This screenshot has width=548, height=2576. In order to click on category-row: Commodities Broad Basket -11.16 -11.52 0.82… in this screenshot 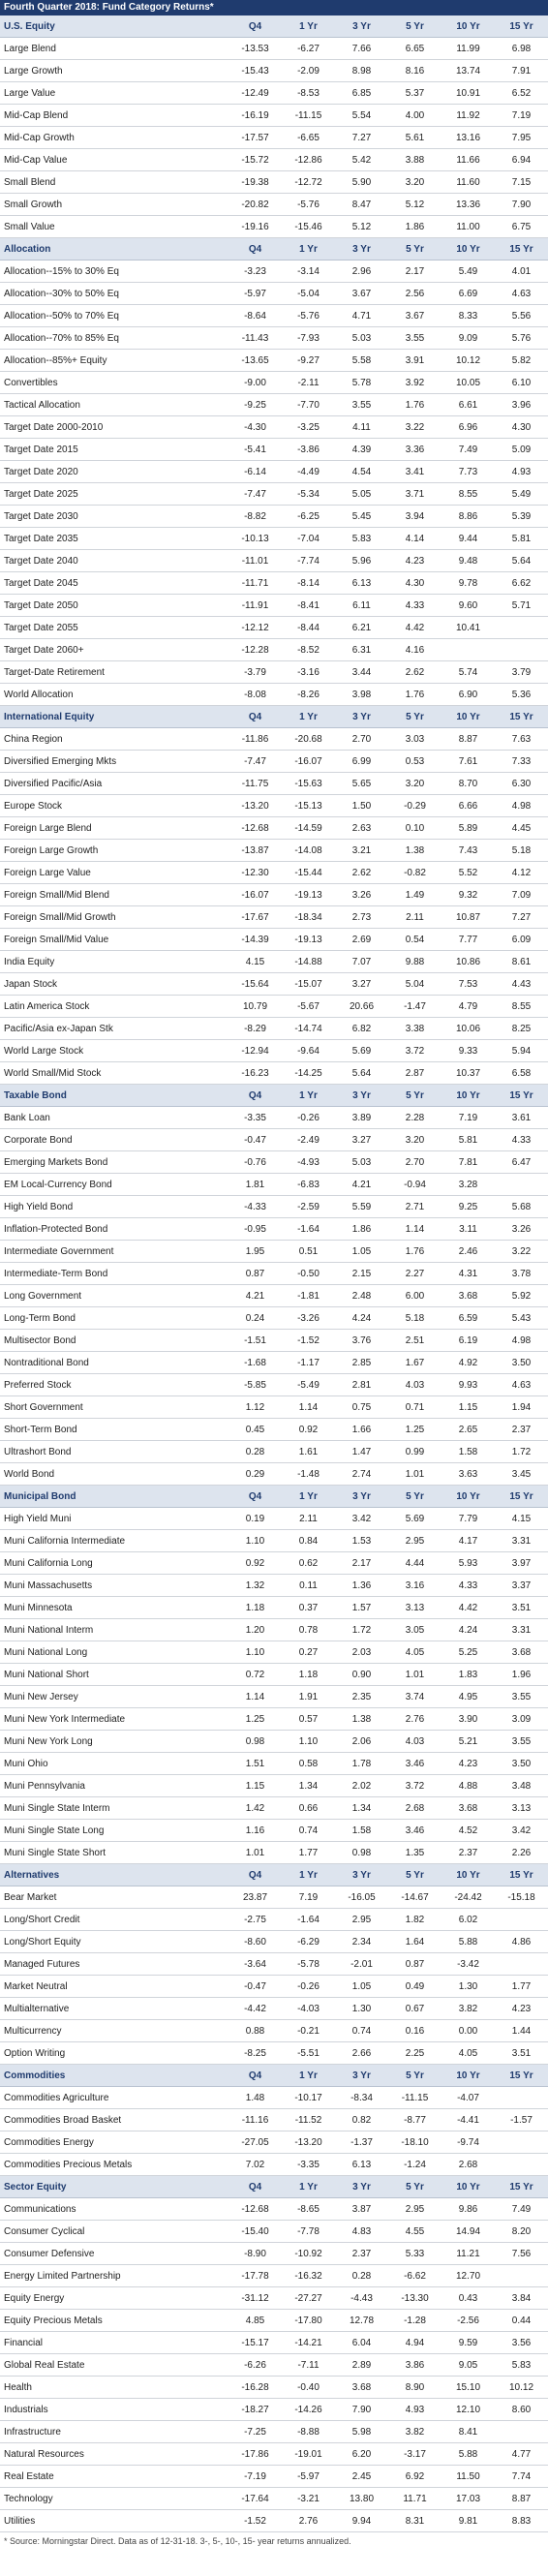, I will do `click(274, 2119)`.